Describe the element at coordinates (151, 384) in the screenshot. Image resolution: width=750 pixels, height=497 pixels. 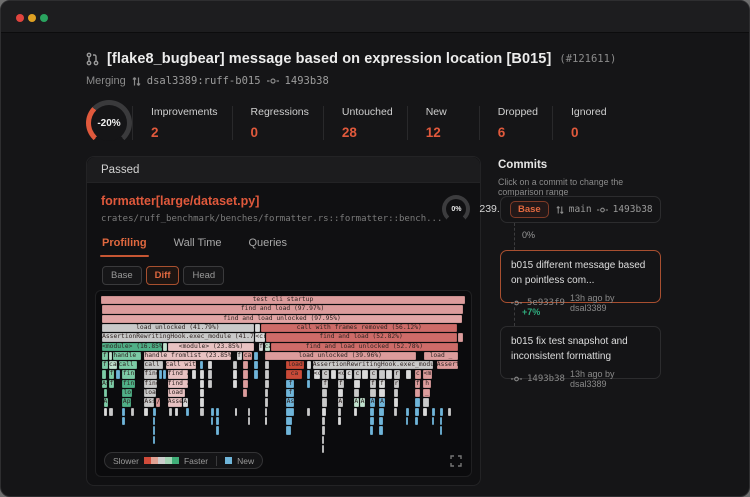
I see `flame-block: find` at that location.